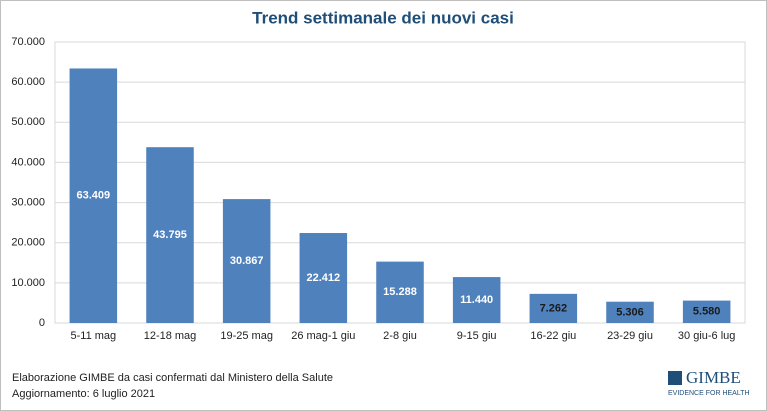 Image resolution: width=767 pixels, height=411 pixels. I want to click on value-label: 5.580, so click(707, 312).